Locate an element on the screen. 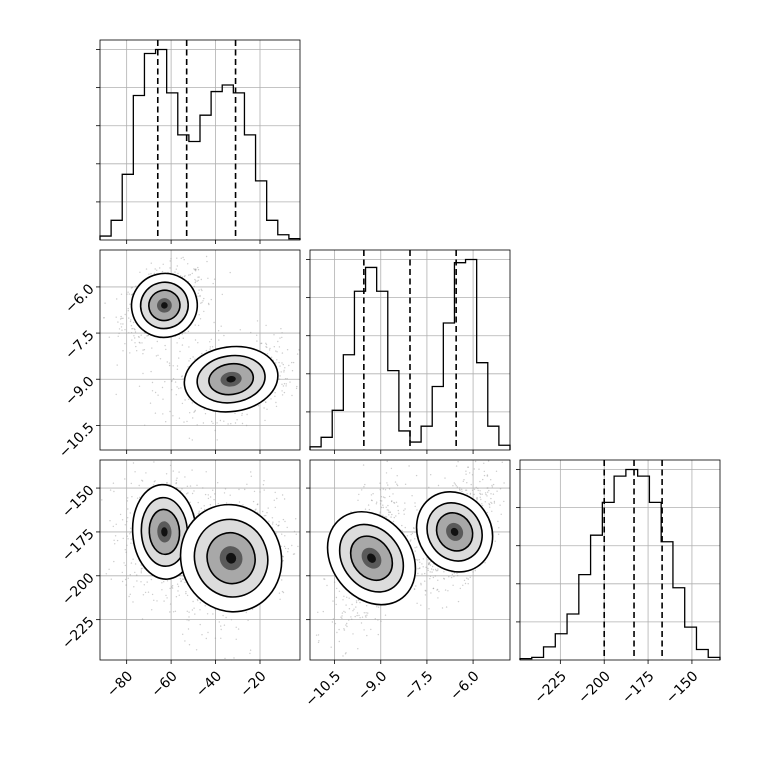  y-tick-label: −6.0 is located at coordinates (79, 298).